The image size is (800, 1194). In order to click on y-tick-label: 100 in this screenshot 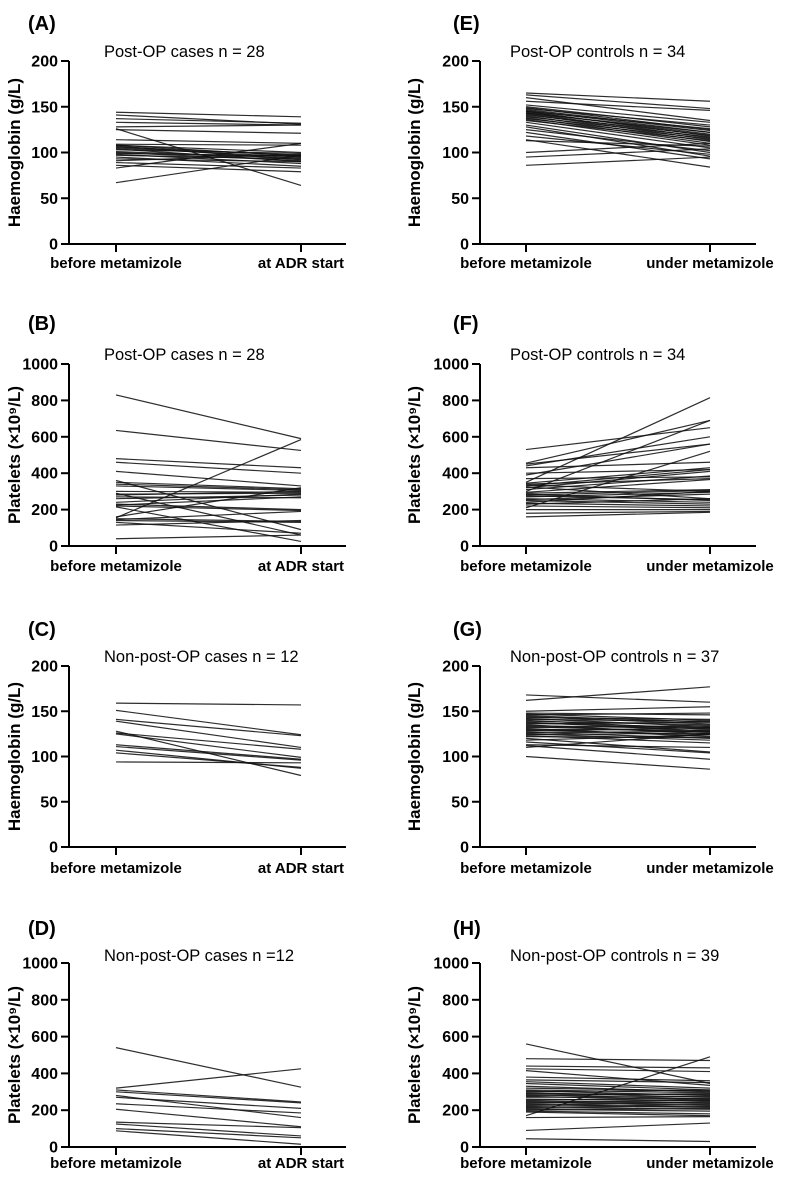, I will do `click(455, 757)`.